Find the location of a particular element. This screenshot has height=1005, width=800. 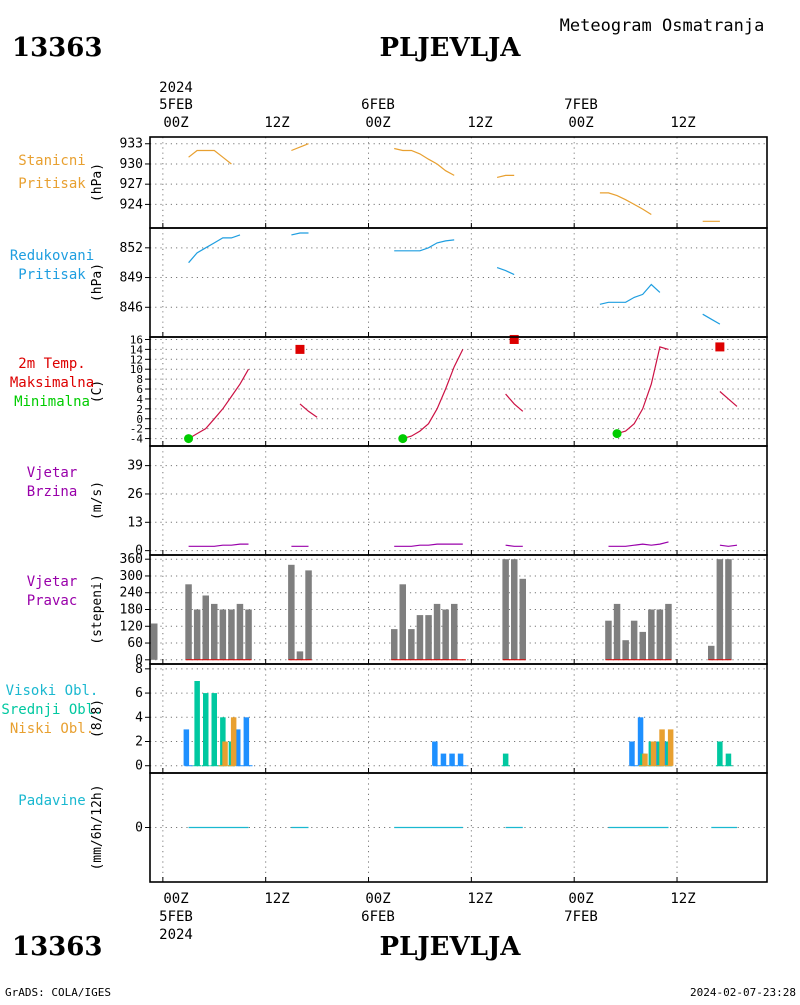

y-tick-label: 924 is located at coordinates (132, 204).